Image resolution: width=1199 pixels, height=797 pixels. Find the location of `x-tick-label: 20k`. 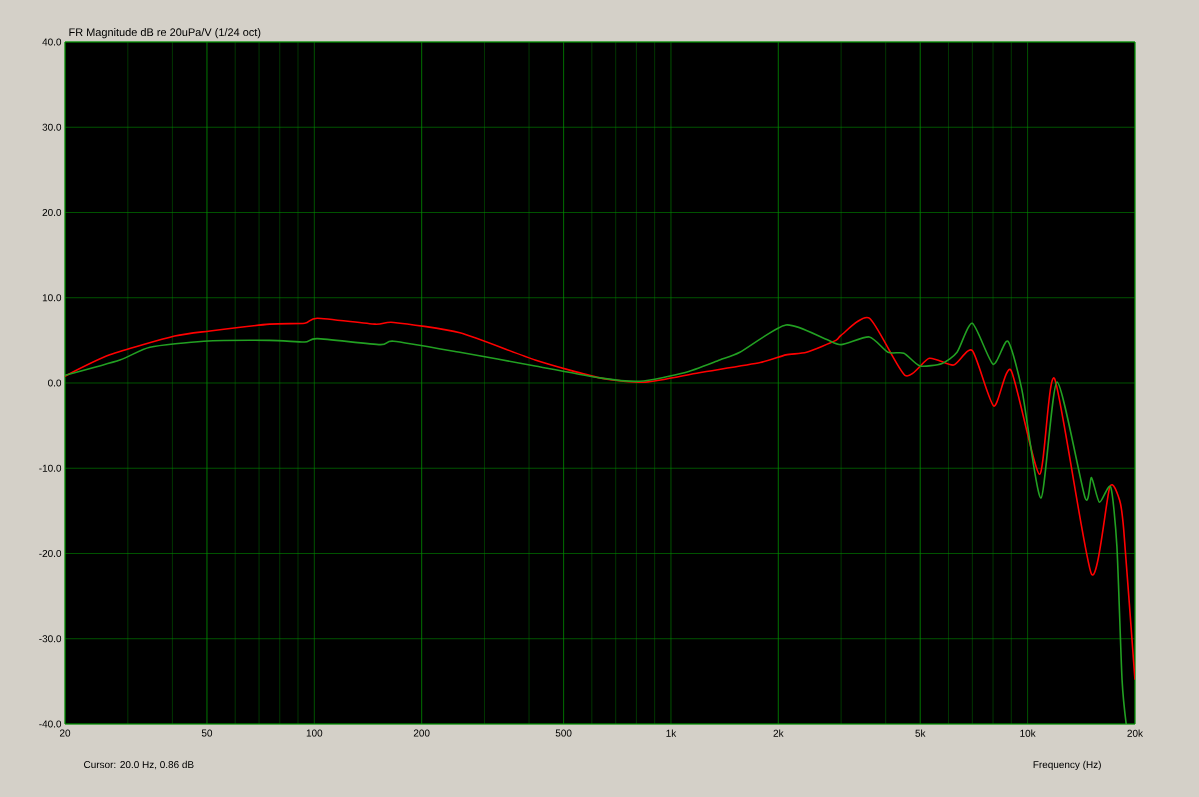

x-tick-label: 20k is located at coordinates (1135, 733).